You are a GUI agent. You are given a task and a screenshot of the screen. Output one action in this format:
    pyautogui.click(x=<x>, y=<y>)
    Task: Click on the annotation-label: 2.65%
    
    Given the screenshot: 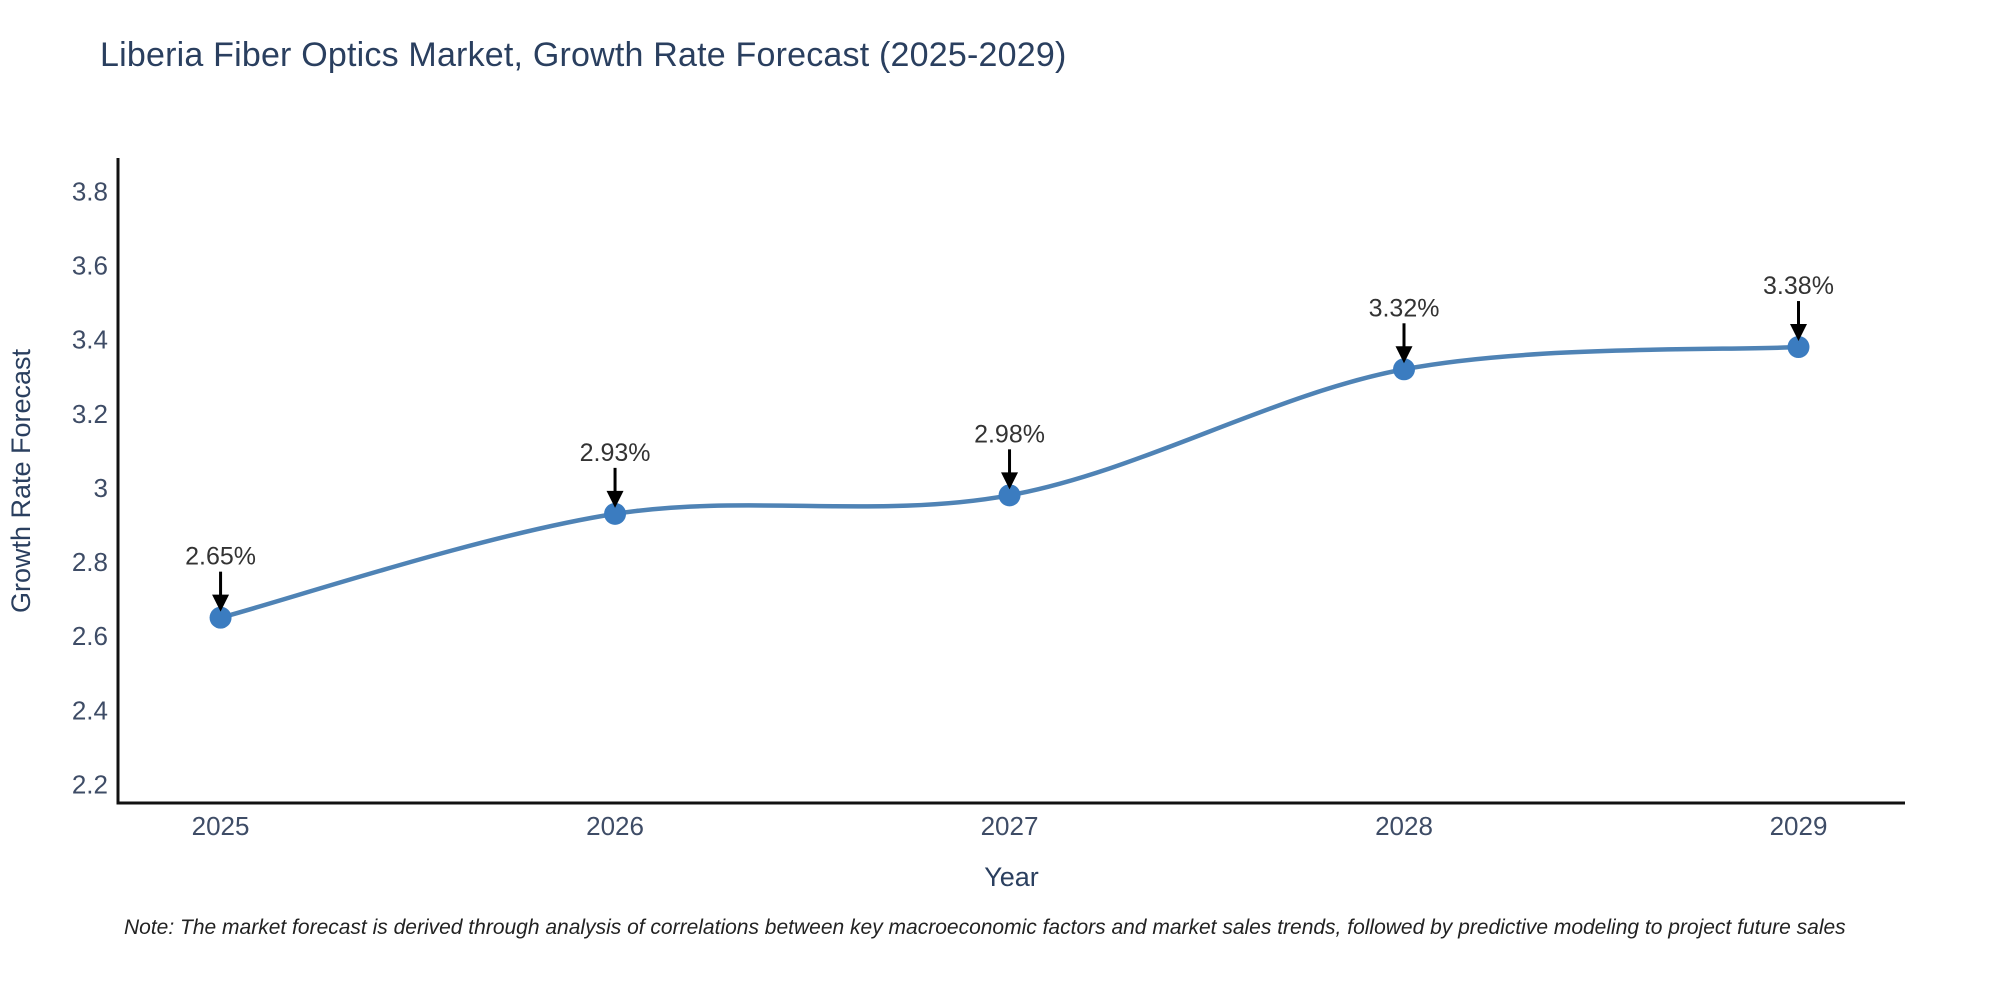 What is the action you would take?
    pyautogui.click(x=220, y=557)
    